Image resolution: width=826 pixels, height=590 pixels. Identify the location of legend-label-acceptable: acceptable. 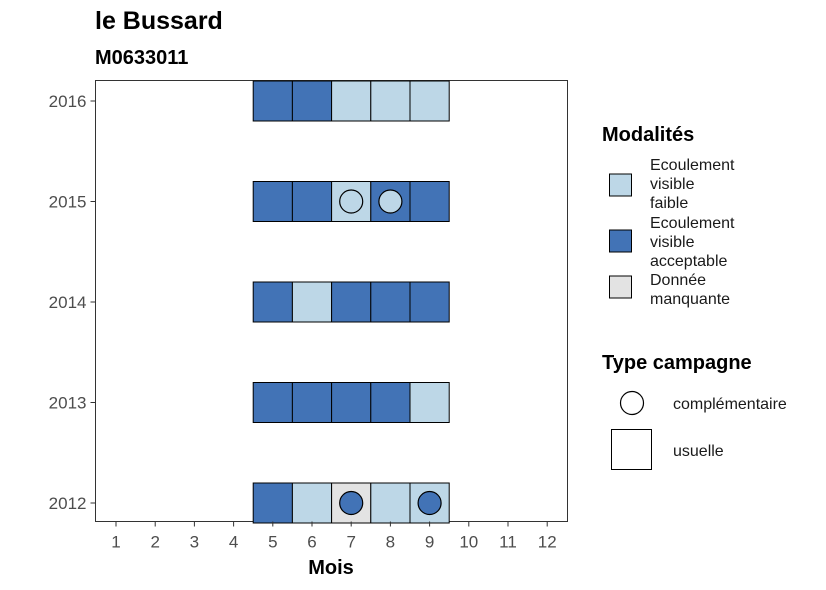
(688, 261).